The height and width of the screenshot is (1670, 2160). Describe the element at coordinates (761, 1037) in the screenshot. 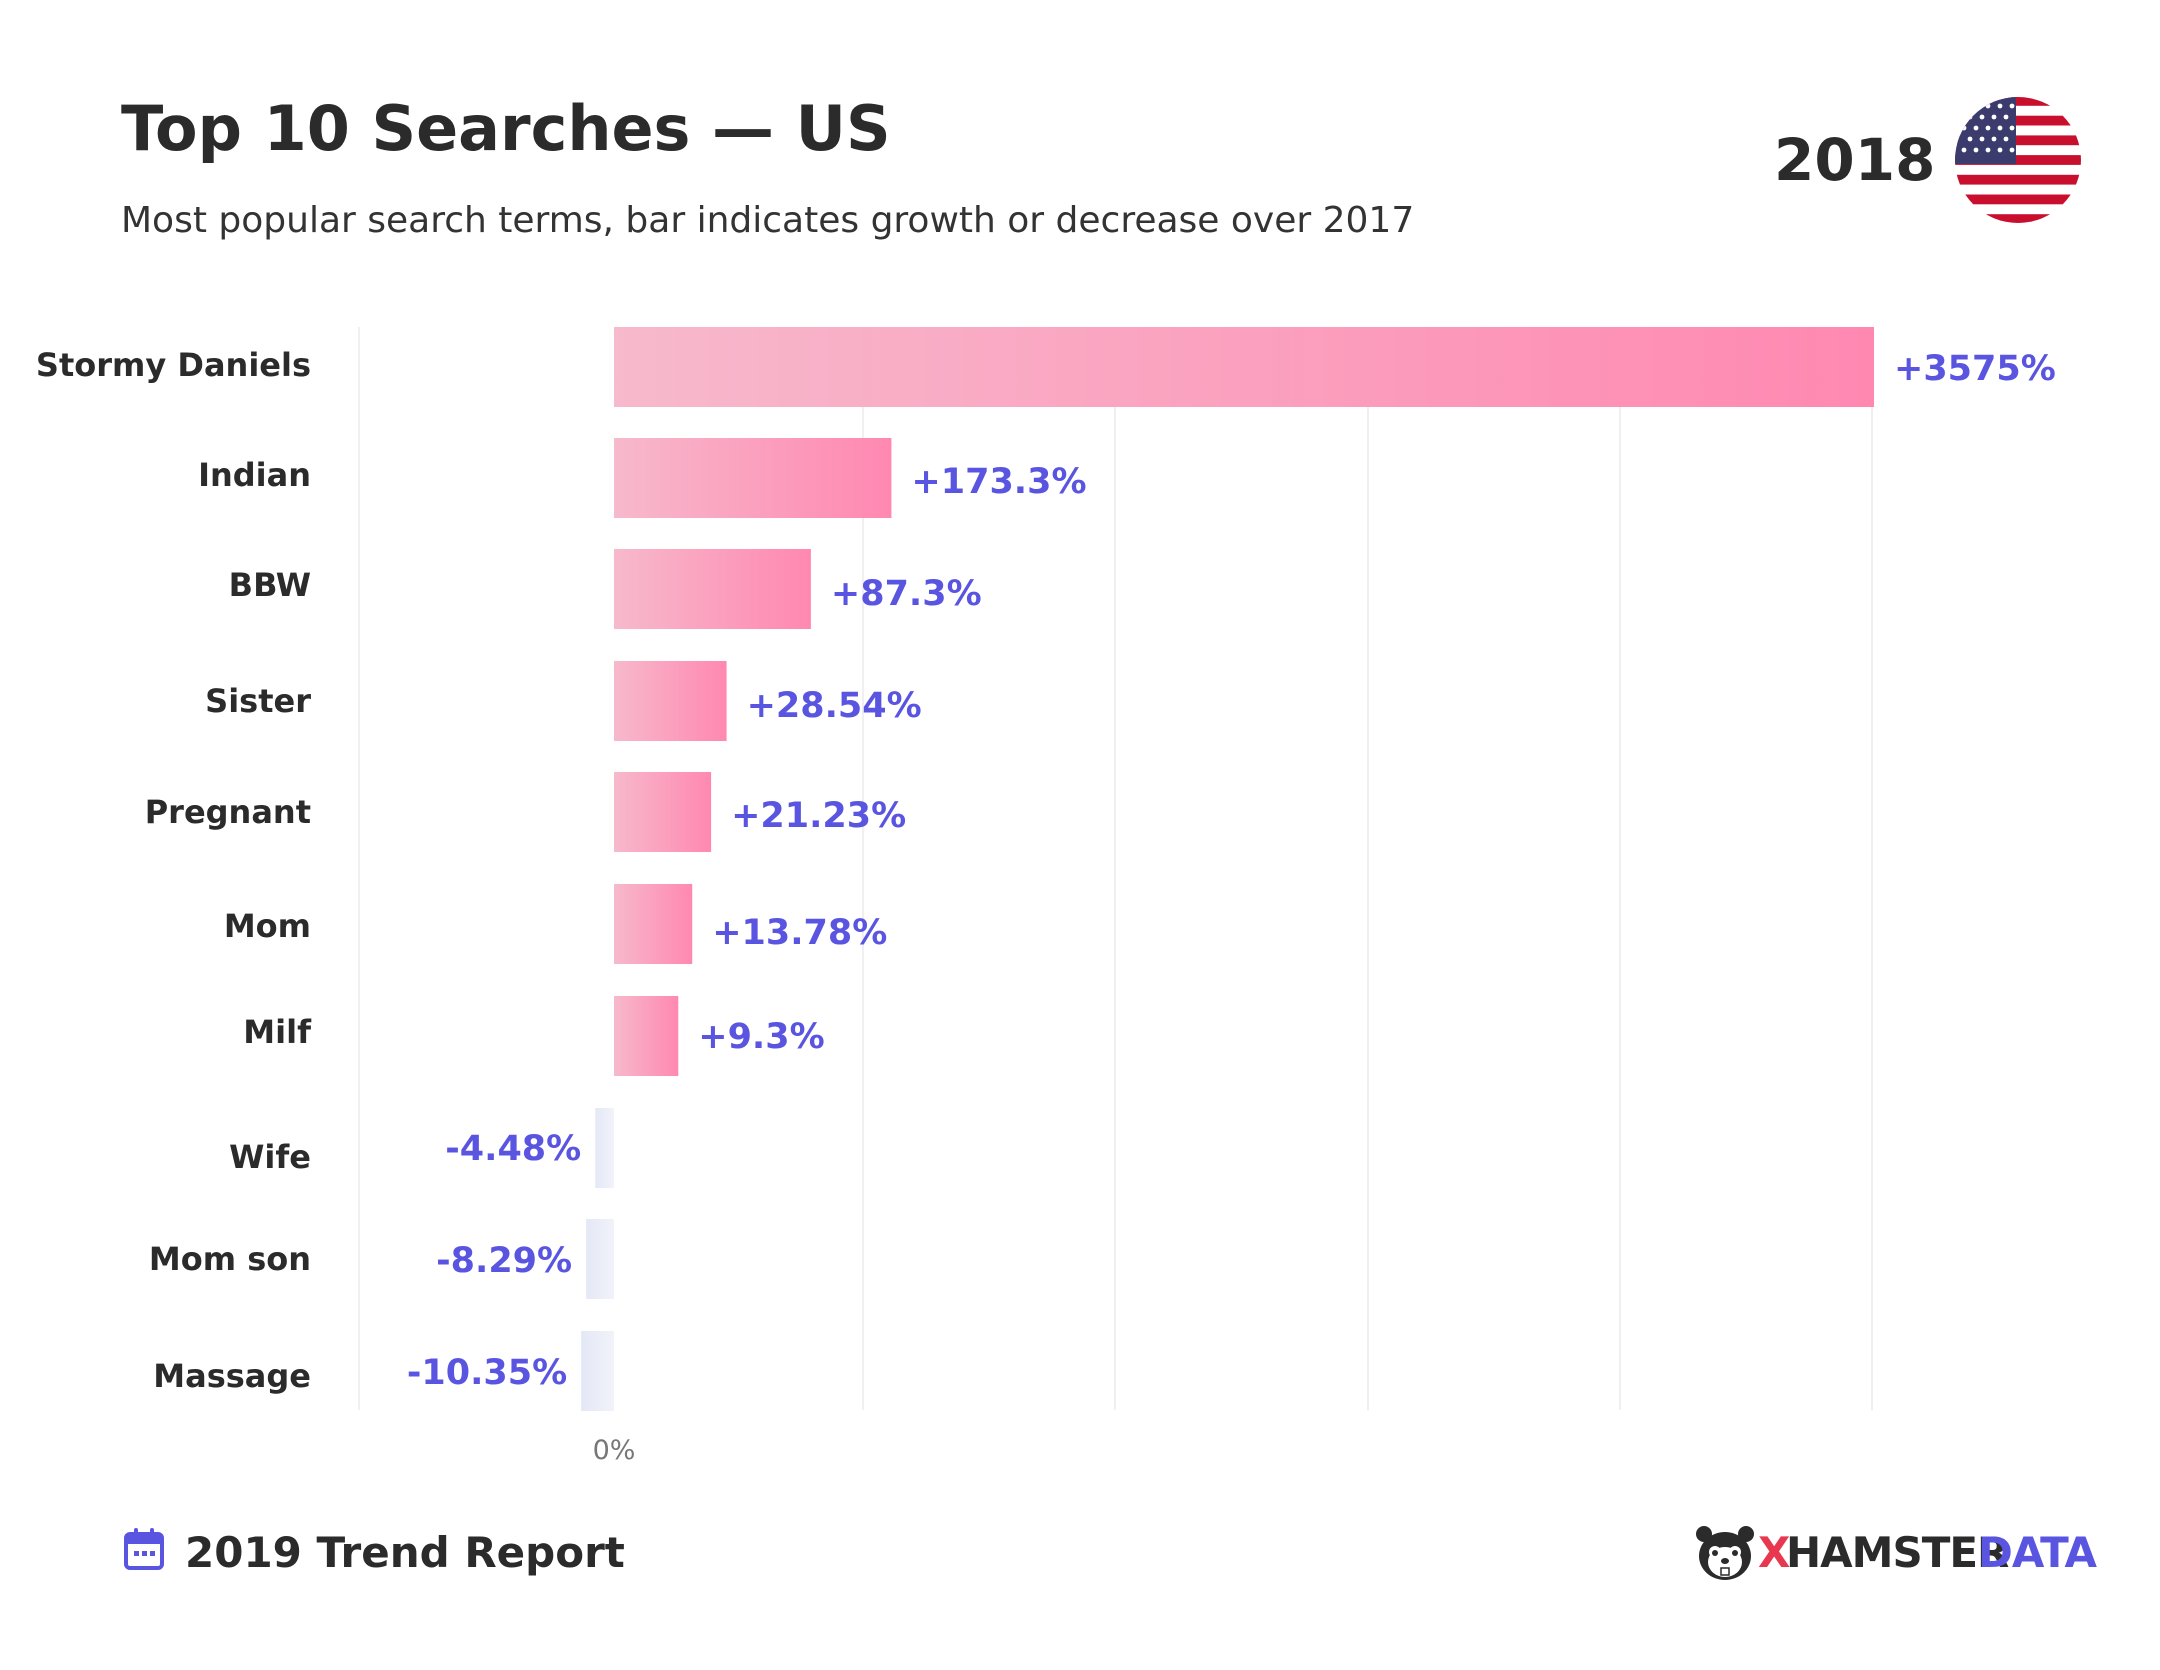

I see `value-label: +9.3%` at that location.